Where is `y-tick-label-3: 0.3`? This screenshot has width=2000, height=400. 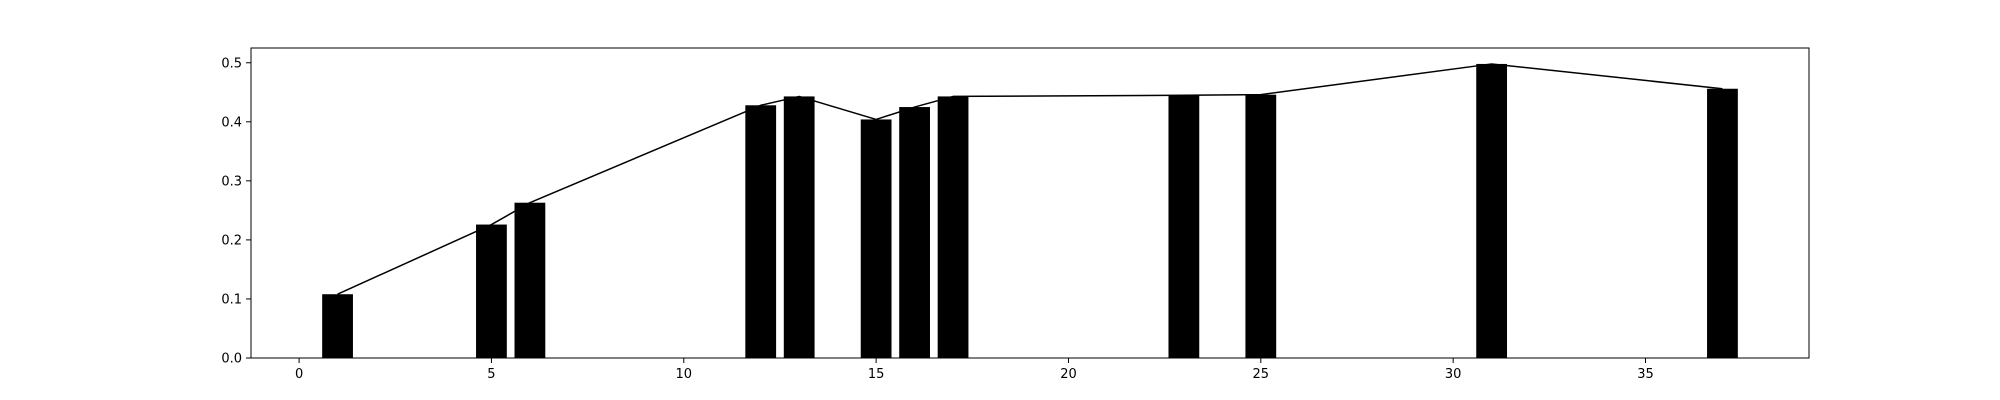
y-tick-label-3: 0.3 is located at coordinates (231, 181).